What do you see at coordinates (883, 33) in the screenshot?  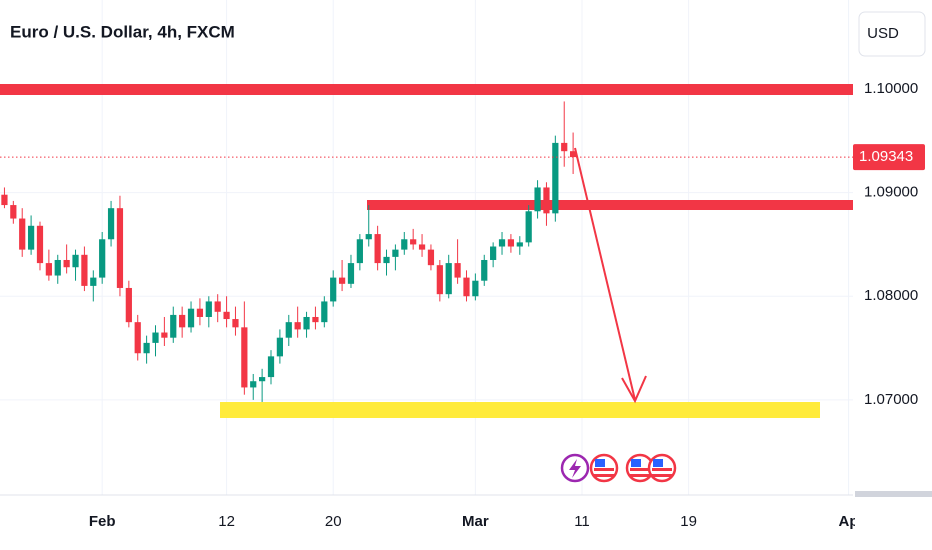 I see `currency-label: USD` at bounding box center [883, 33].